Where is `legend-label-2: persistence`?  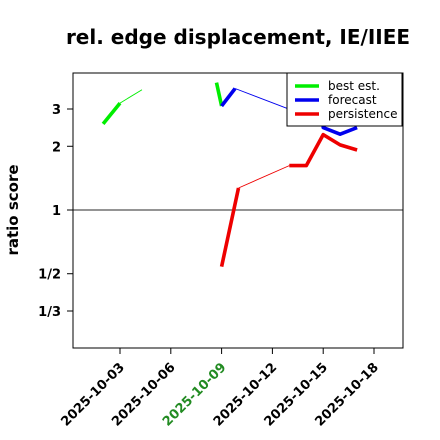 legend-label-2: persistence is located at coordinates (362, 114).